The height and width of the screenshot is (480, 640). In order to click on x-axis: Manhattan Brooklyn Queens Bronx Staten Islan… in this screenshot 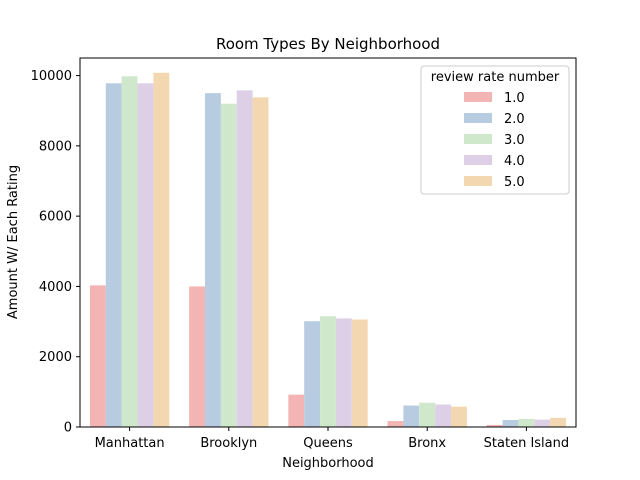, I will do `click(332, 439)`.